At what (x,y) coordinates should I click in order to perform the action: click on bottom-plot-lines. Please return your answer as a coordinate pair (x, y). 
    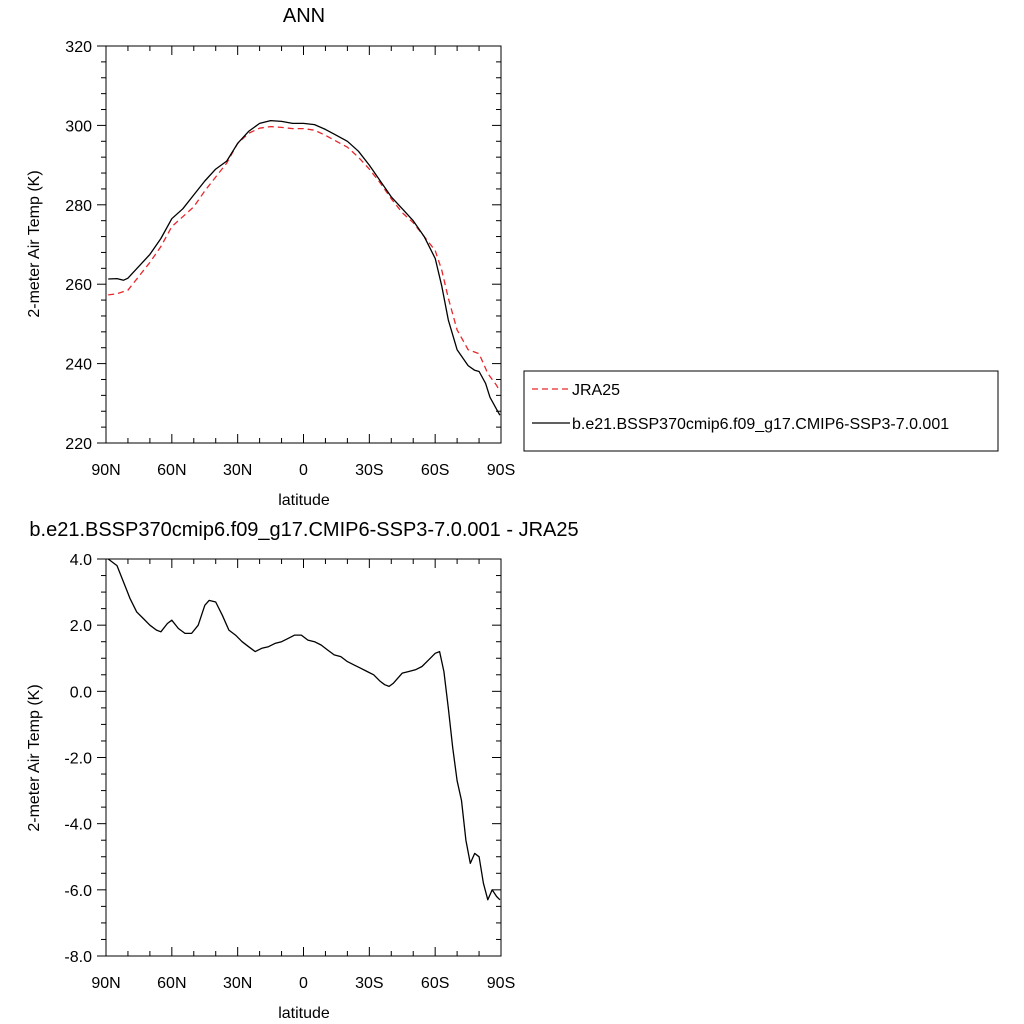
    Looking at the image, I should click on (304, 729).